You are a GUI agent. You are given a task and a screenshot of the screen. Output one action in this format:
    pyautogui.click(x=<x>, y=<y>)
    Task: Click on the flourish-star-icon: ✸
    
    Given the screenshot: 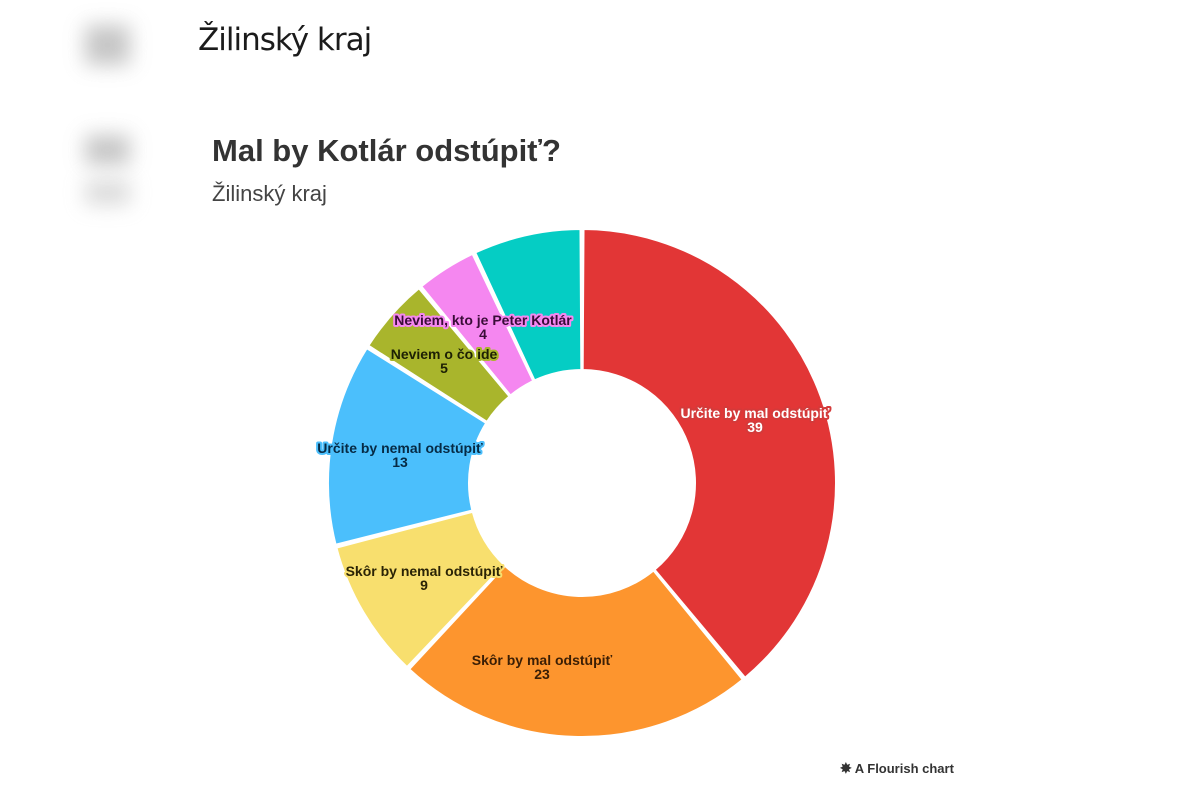 What is the action you would take?
    pyautogui.click(x=846, y=768)
    